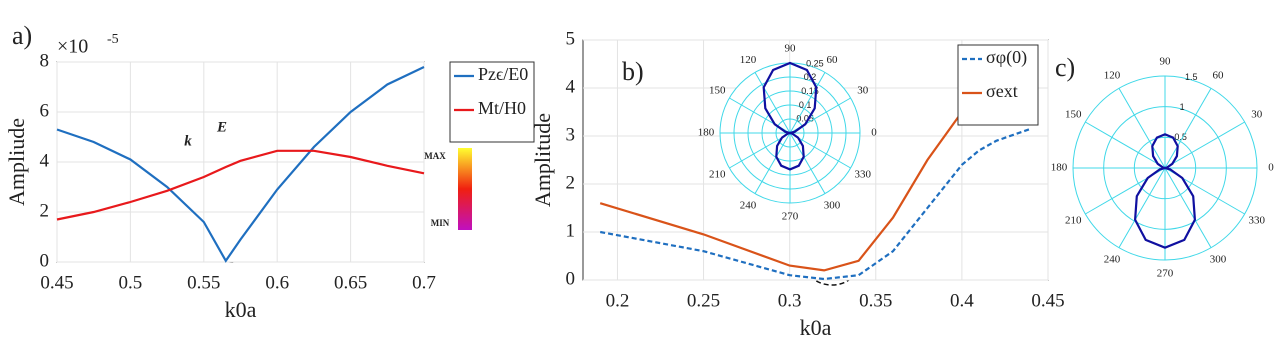 This screenshot has width=1280, height=353. Describe the element at coordinates (277, 282) in the screenshot. I see `x-tick-label: 0.6` at that location.